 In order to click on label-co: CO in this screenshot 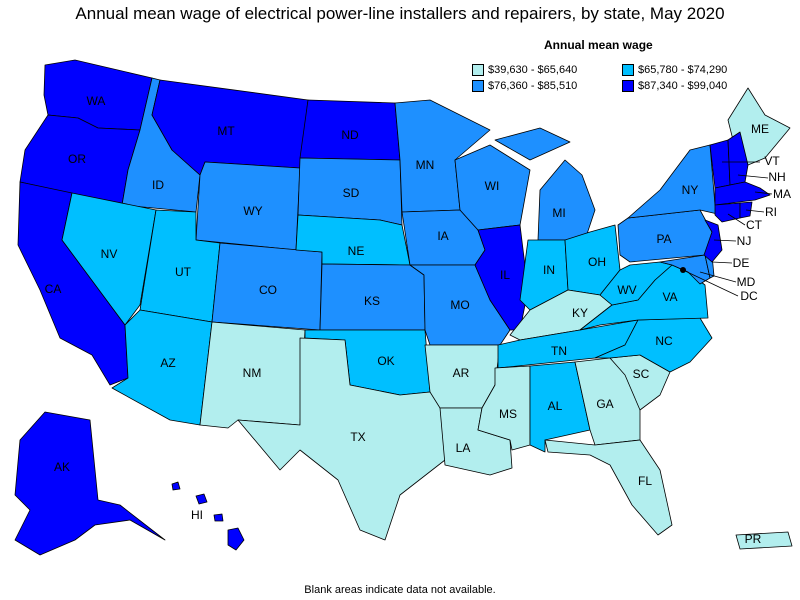, I will do `click(268, 290)`.